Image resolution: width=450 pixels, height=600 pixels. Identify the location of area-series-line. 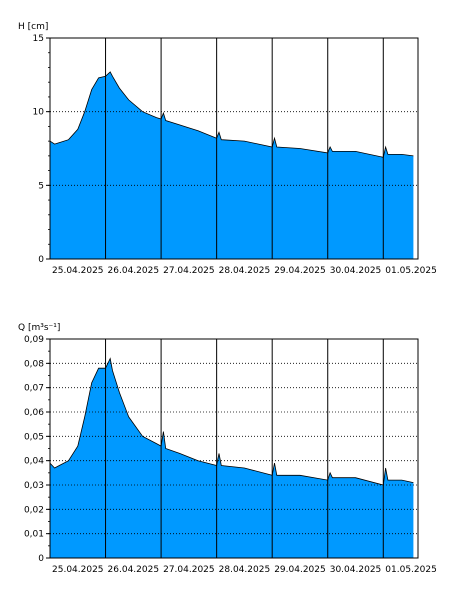
(231, 114).